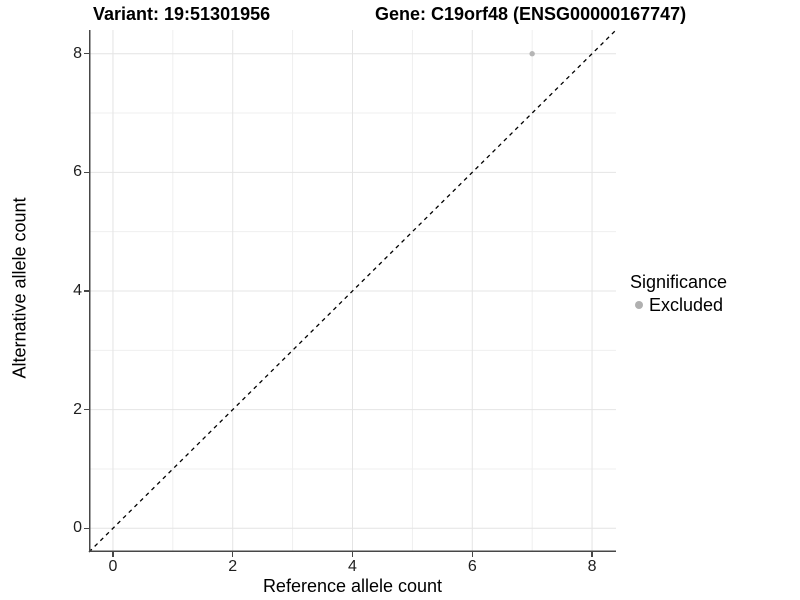  I want to click on x-tick-label: 0, so click(113, 566).